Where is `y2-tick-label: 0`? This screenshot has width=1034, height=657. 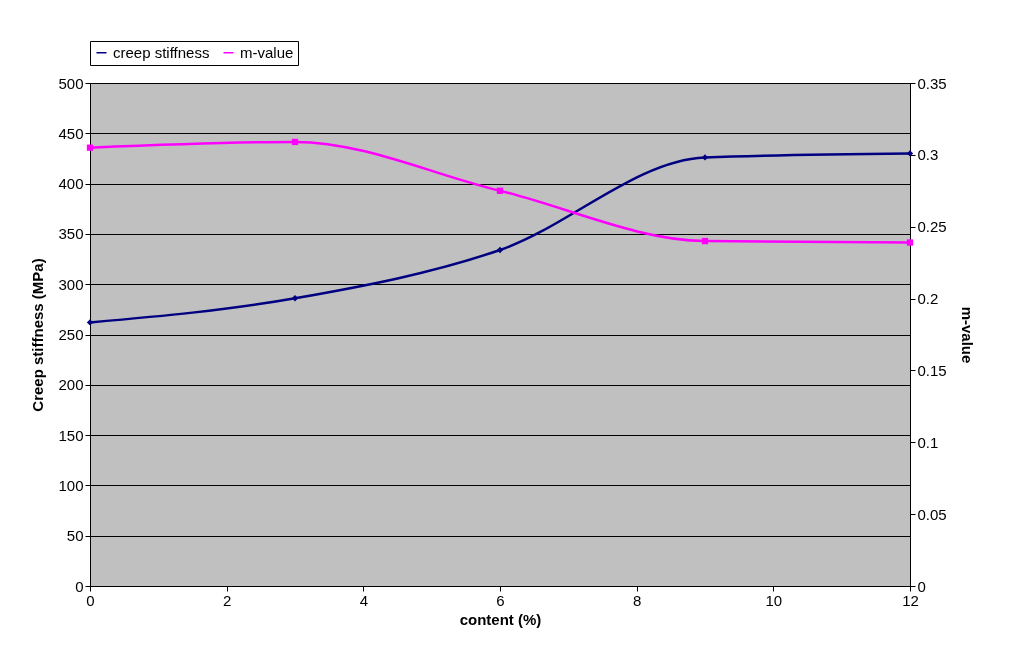
y2-tick-label: 0 is located at coordinates (921, 586).